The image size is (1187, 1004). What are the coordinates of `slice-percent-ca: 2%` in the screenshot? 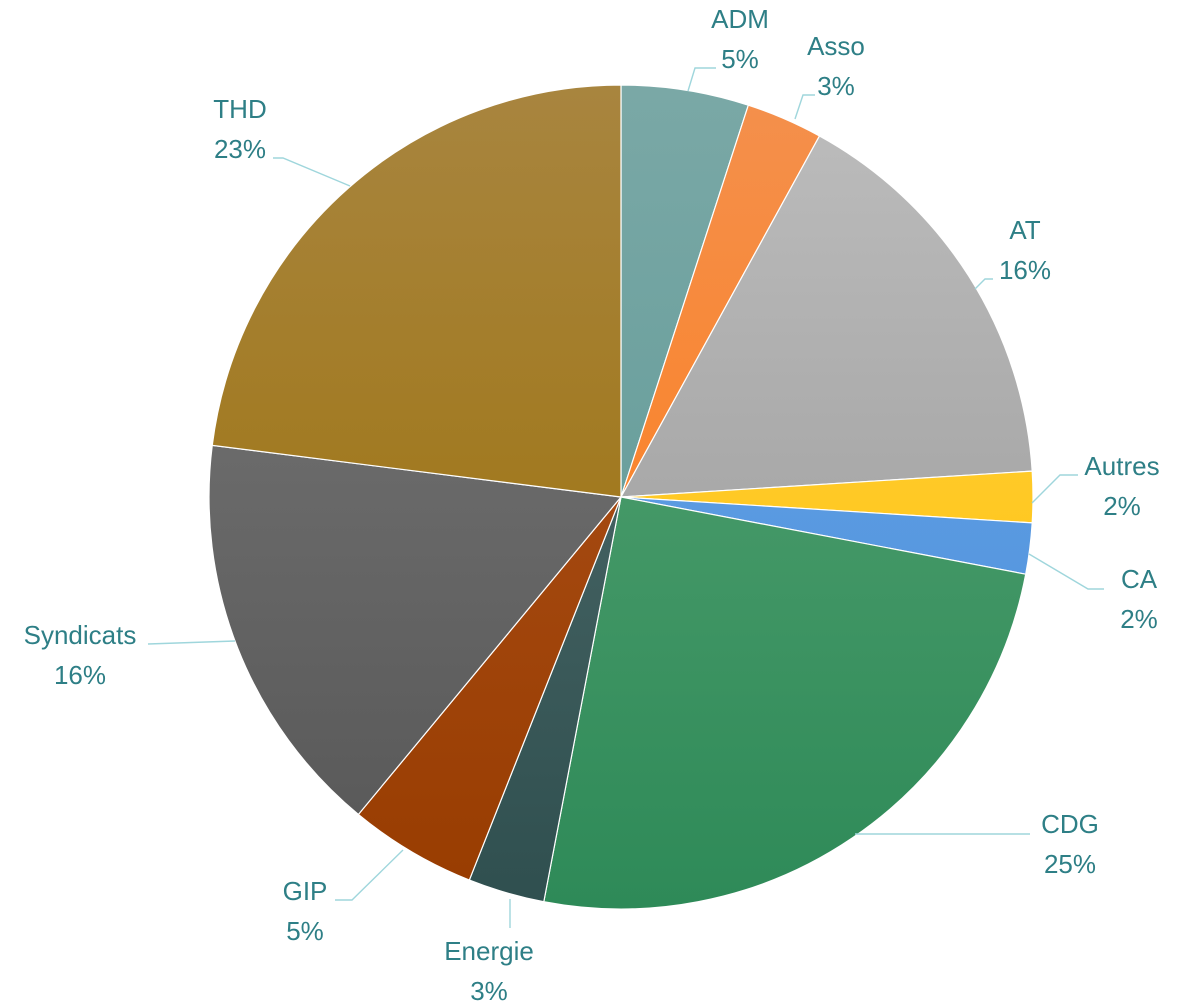 It's located at (1139, 619).